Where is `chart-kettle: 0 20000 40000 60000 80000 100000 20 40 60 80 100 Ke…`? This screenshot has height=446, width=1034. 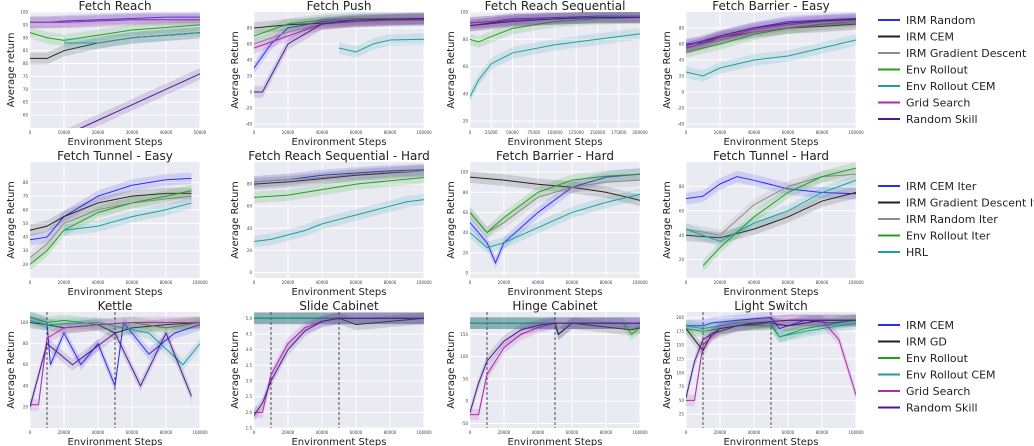 chart-kettle: 0 20000 40000 60000 80000 100000 20 40 60 80 100 Ke… is located at coordinates (107, 372).